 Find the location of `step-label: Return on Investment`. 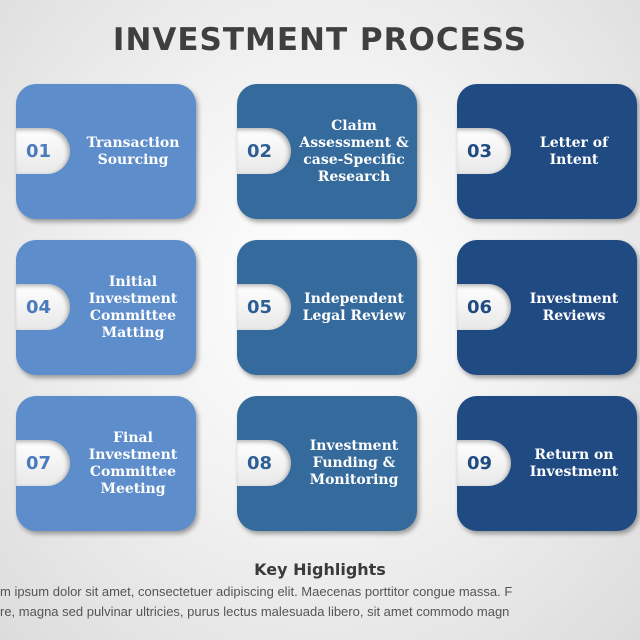

step-label: Return on Investment is located at coordinates (574, 463).